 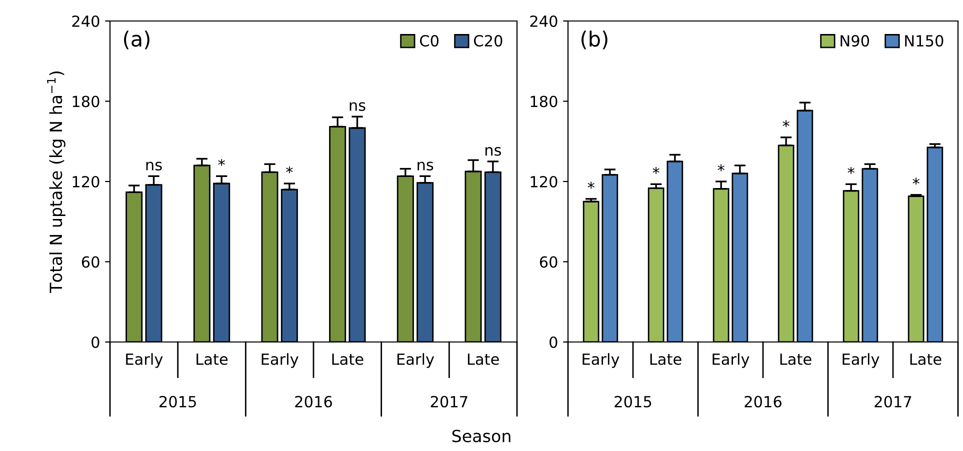 I want to click on legend-label: C20, so click(x=488, y=41).